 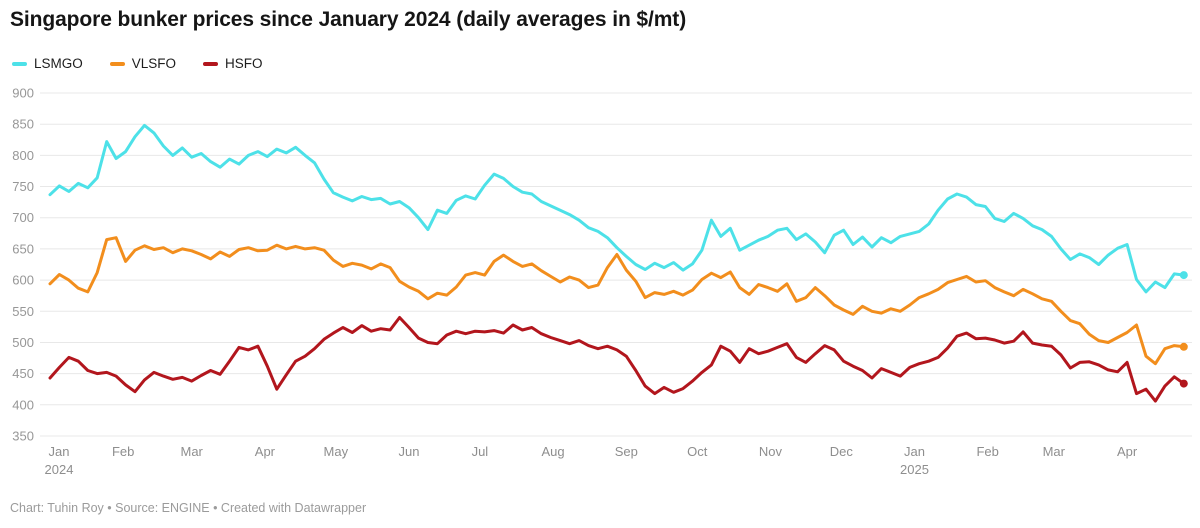 I want to click on x-axis-year-label: 2025, so click(x=914, y=469).